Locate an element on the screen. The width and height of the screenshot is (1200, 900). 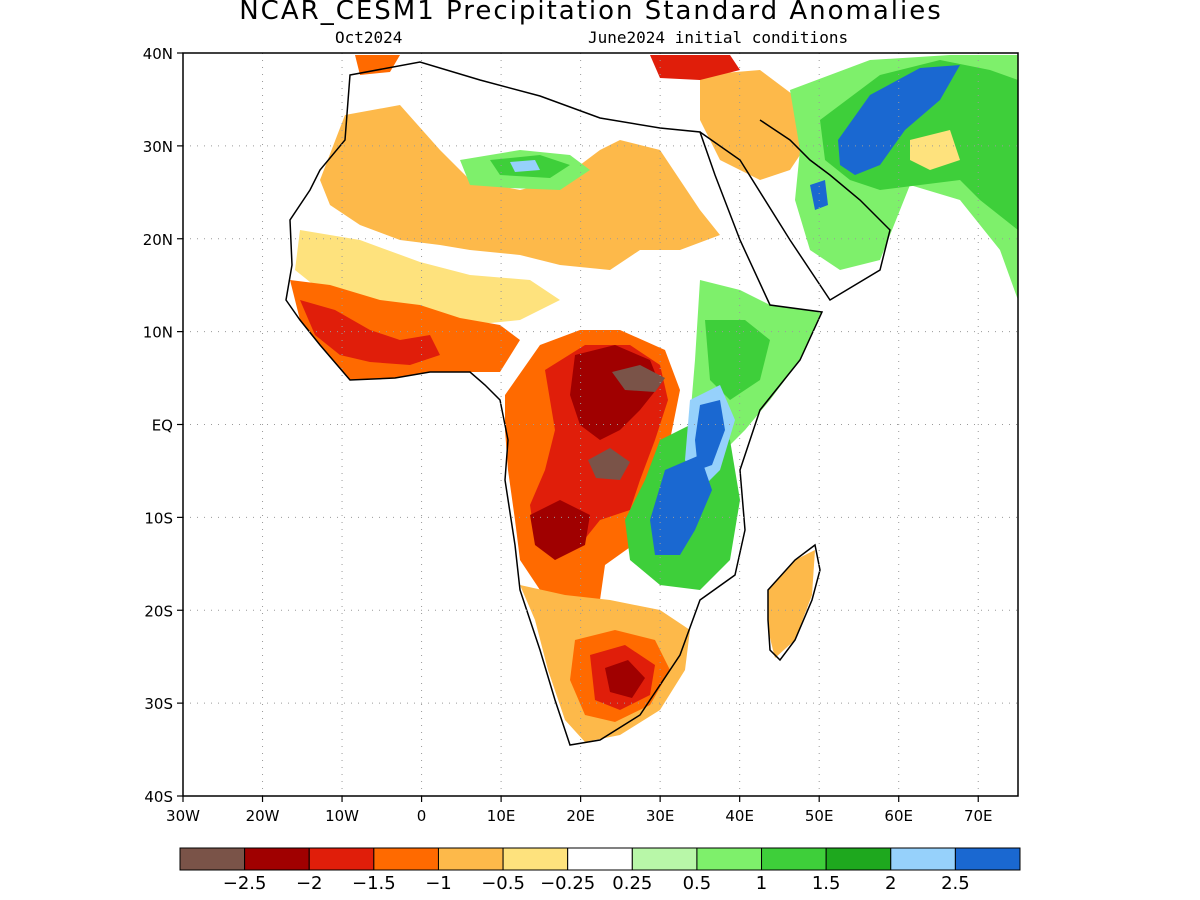
lat-label: 20S is located at coordinates (158, 611).